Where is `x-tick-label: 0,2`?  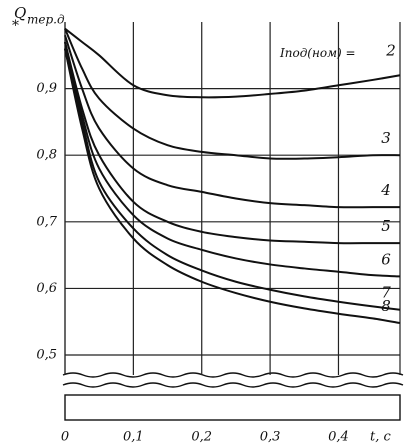 x-tick-label: 0,2 is located at coordinates (201, 437).